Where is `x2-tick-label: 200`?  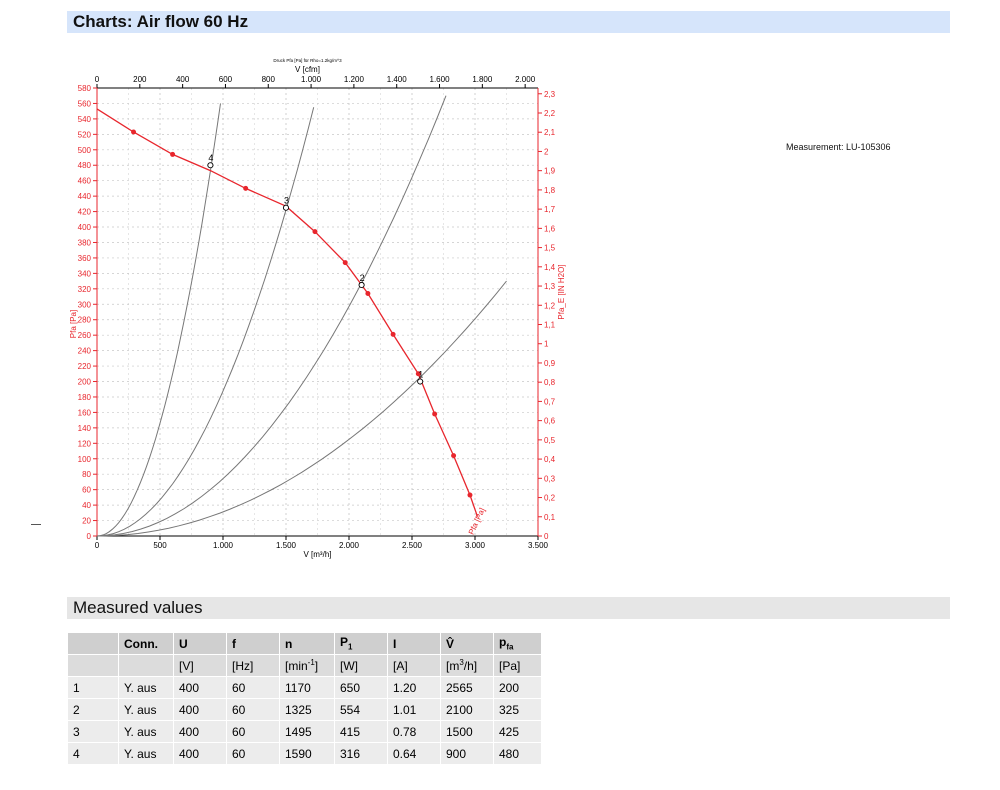 x2-tick-label: 200 is located at coordinates (140, 79).